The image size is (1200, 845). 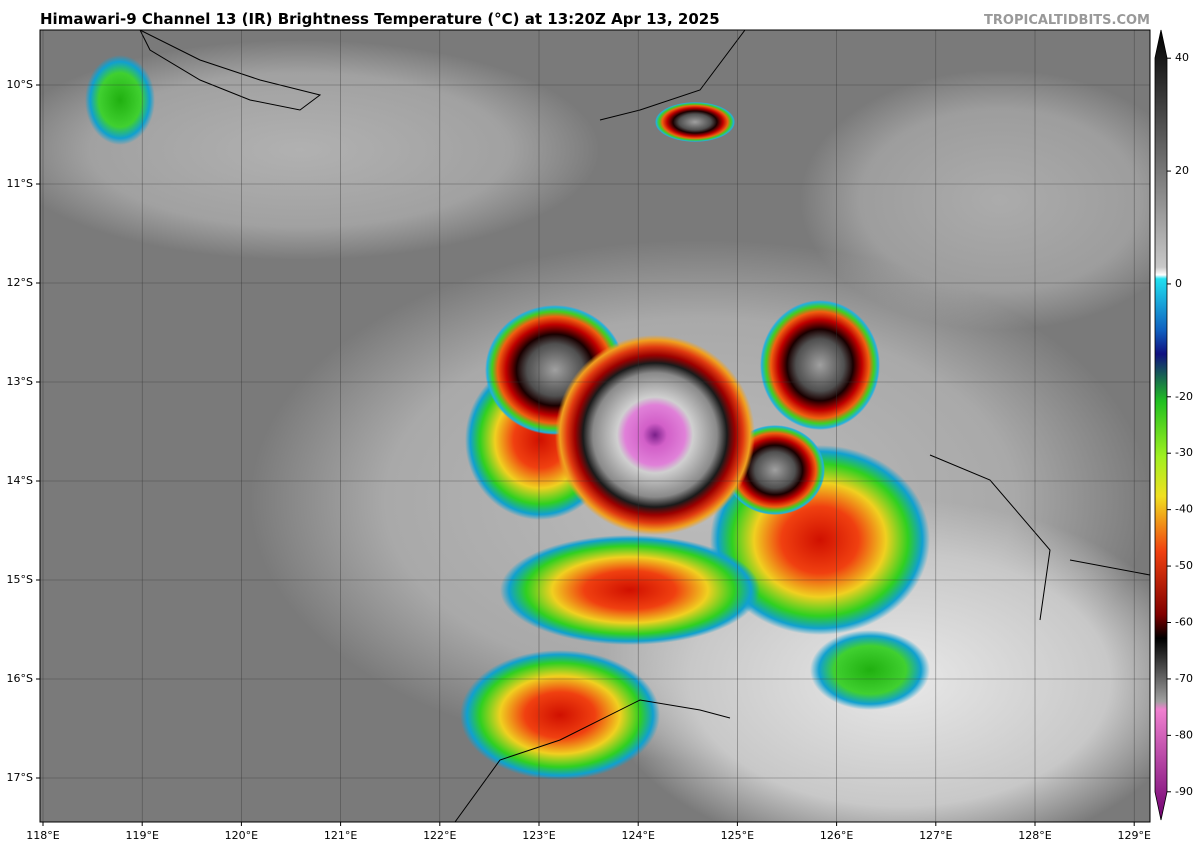 What do you see at coordinates (1161, 425) in the screenshot?
I see `colorbar` at bounding box center [1161, 425].